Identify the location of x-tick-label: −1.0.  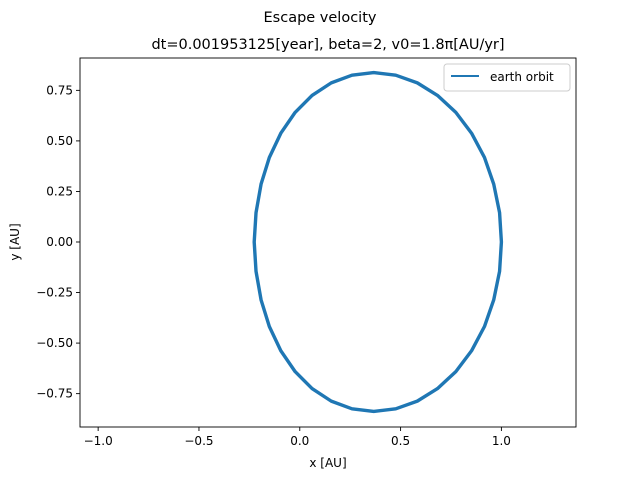
(98, 441).